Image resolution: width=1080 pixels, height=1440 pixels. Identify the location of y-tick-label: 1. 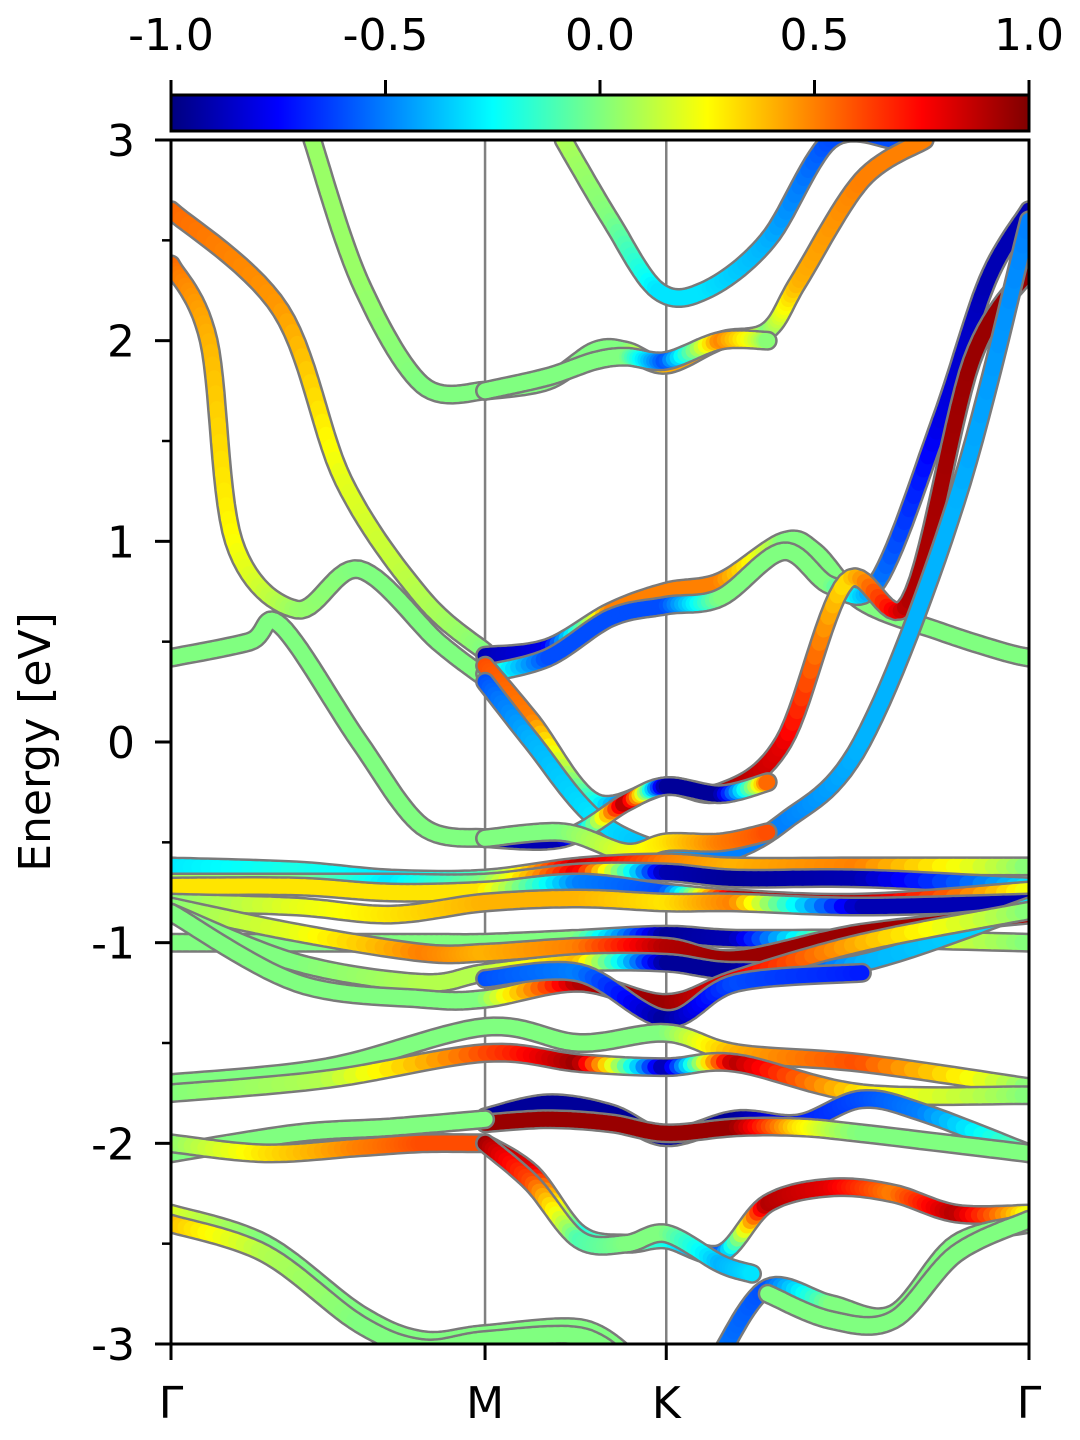
(121, 542).